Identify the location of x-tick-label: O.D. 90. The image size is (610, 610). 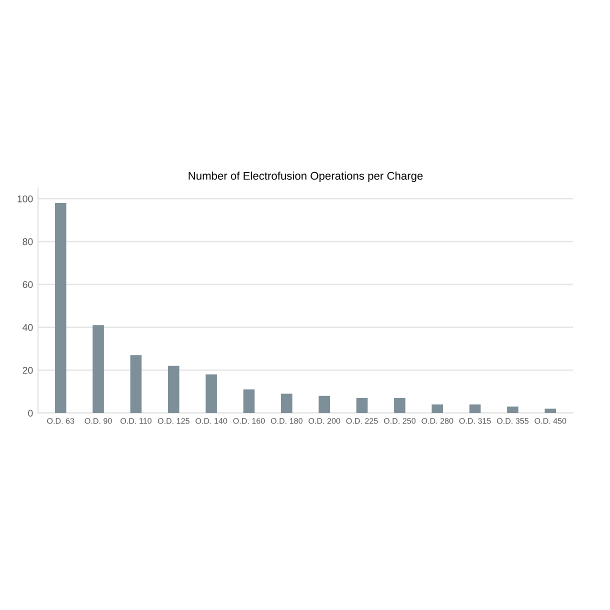
(98, 421).